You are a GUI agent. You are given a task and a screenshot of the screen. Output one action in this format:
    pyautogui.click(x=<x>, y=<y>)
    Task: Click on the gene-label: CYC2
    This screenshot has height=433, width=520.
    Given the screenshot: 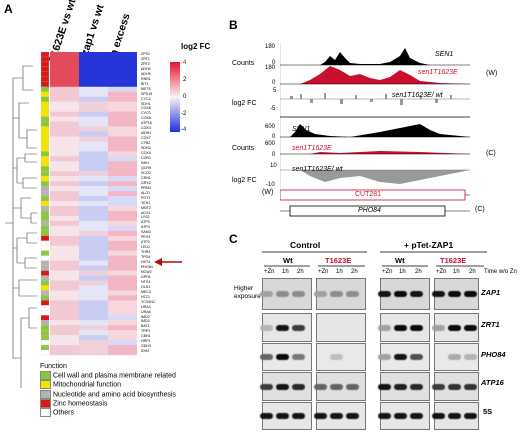 What is the action you would take?
    pyautogui.click(x=146, y=98)
    